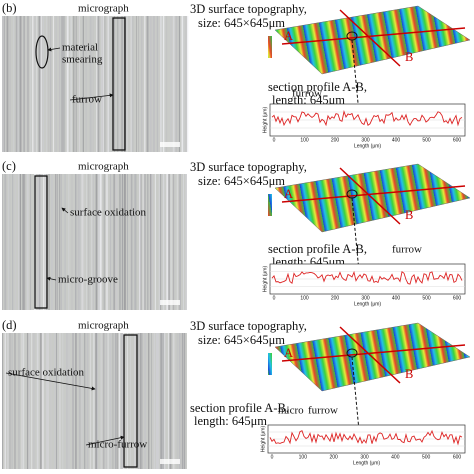  I want to click on x-tick-label: 400, so click(395, 457).